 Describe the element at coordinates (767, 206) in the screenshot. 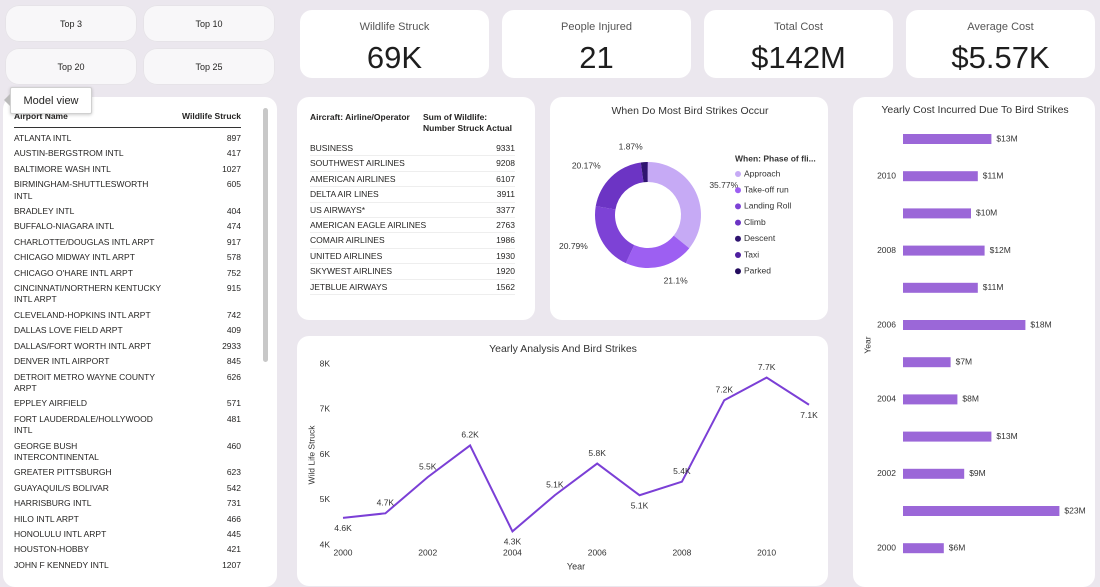

I see `legend-label: Landing Roll` at that location.